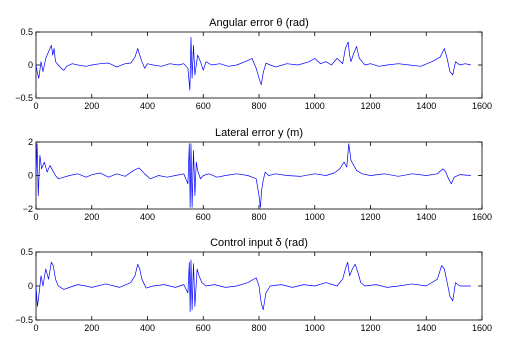  Describe the element at coordinates (28, 209) in the screenshot. I see `y-tick-label: −2` at that location.